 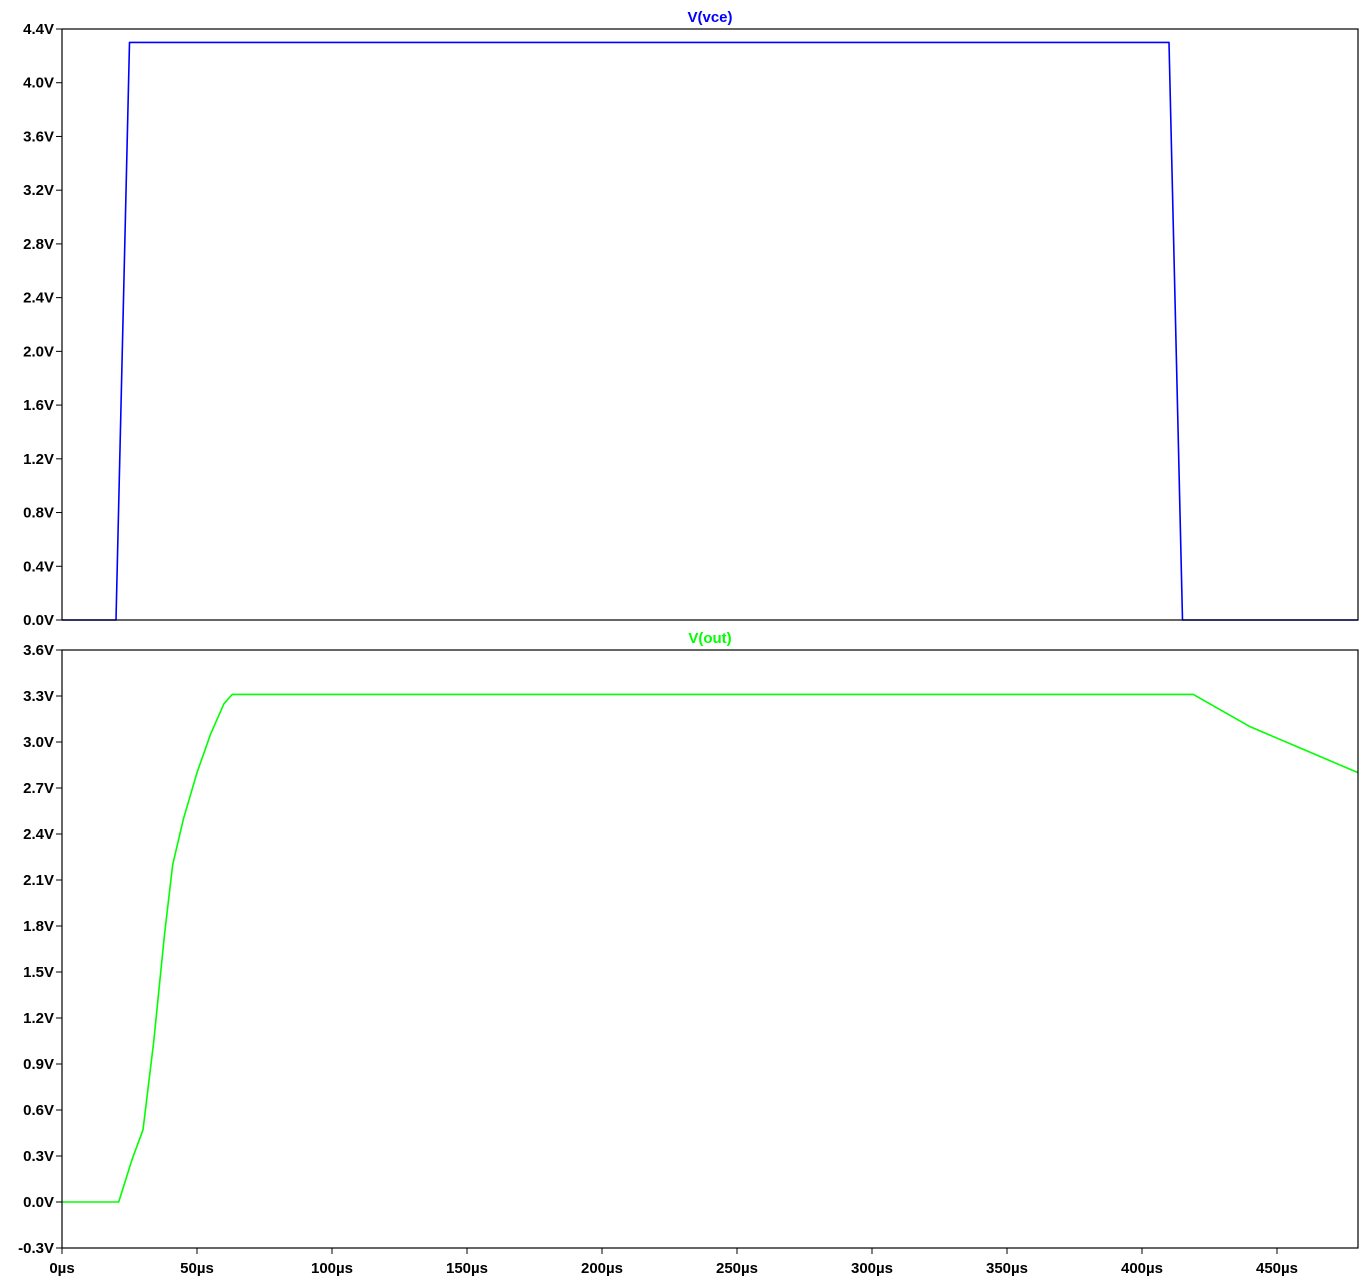 What do you see at coordinates (38, 29) in the screenshot?
I see `pane-1-y-tick-label: 4.4V` at bounding box center [38, 29].